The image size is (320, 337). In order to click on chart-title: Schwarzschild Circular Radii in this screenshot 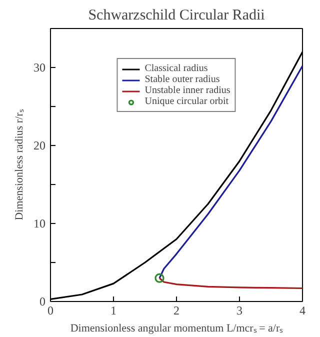, I will do `click(176, 16)`.